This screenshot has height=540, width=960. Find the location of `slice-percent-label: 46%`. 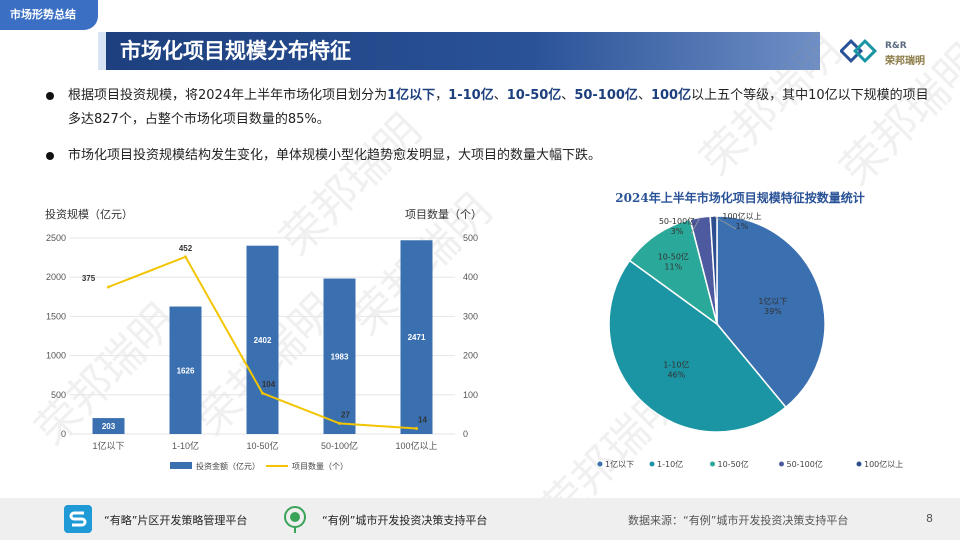

slice-percent-label: 46% is located at coordinates (676, 374).